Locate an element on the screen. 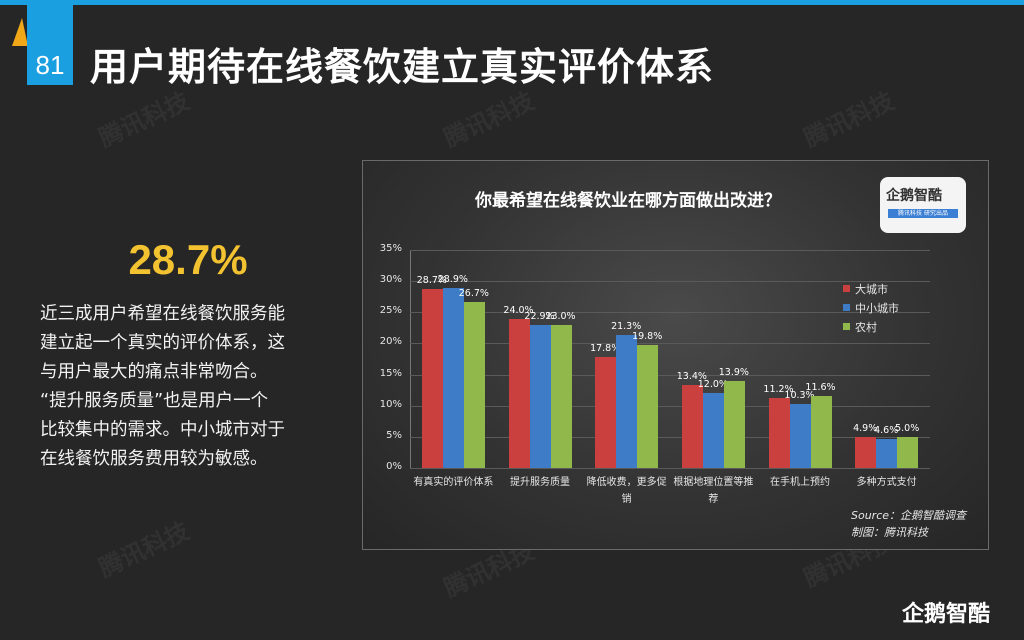 The image size is (1024, 640). y-tick-label: 35% is located at coordinates (390, 248).